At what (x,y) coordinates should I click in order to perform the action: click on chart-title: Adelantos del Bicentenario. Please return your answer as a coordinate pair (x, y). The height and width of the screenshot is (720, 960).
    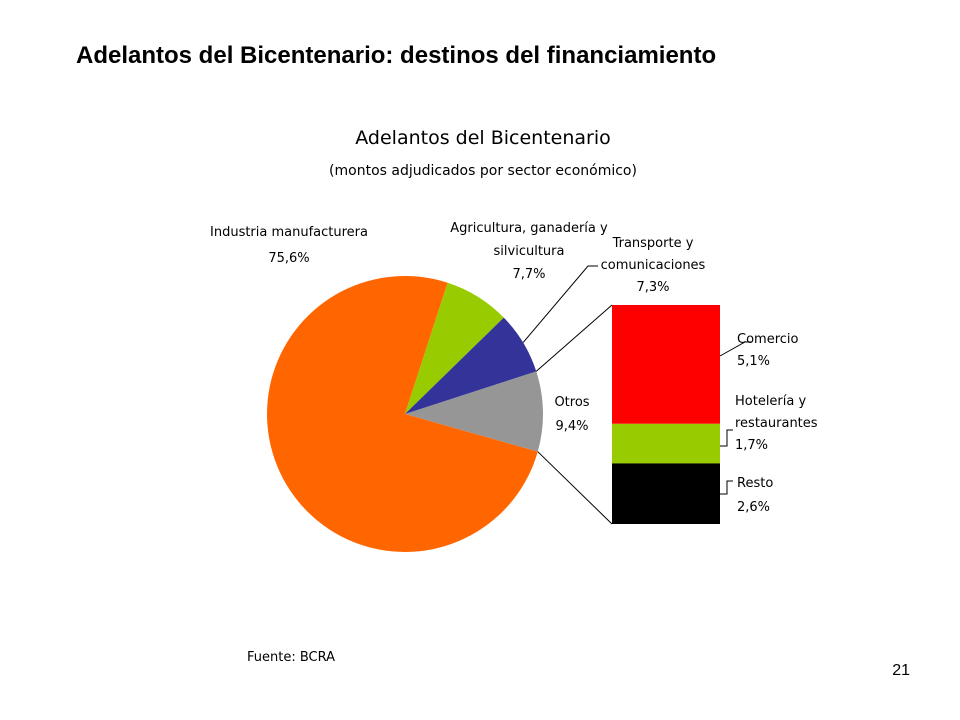
    Looking at the image, I should click on (483, 138).